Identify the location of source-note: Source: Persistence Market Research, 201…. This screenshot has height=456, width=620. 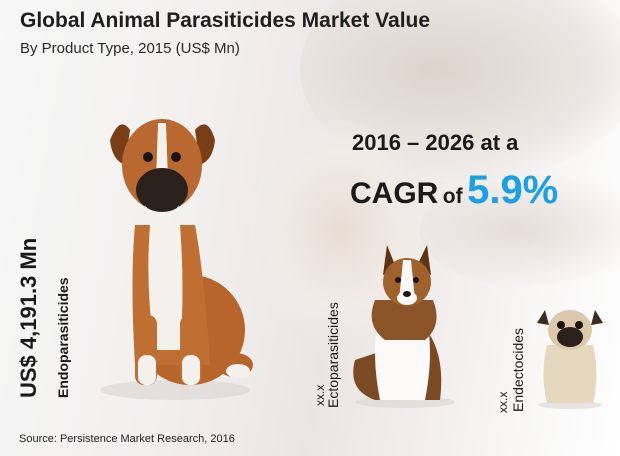
(127, 439).